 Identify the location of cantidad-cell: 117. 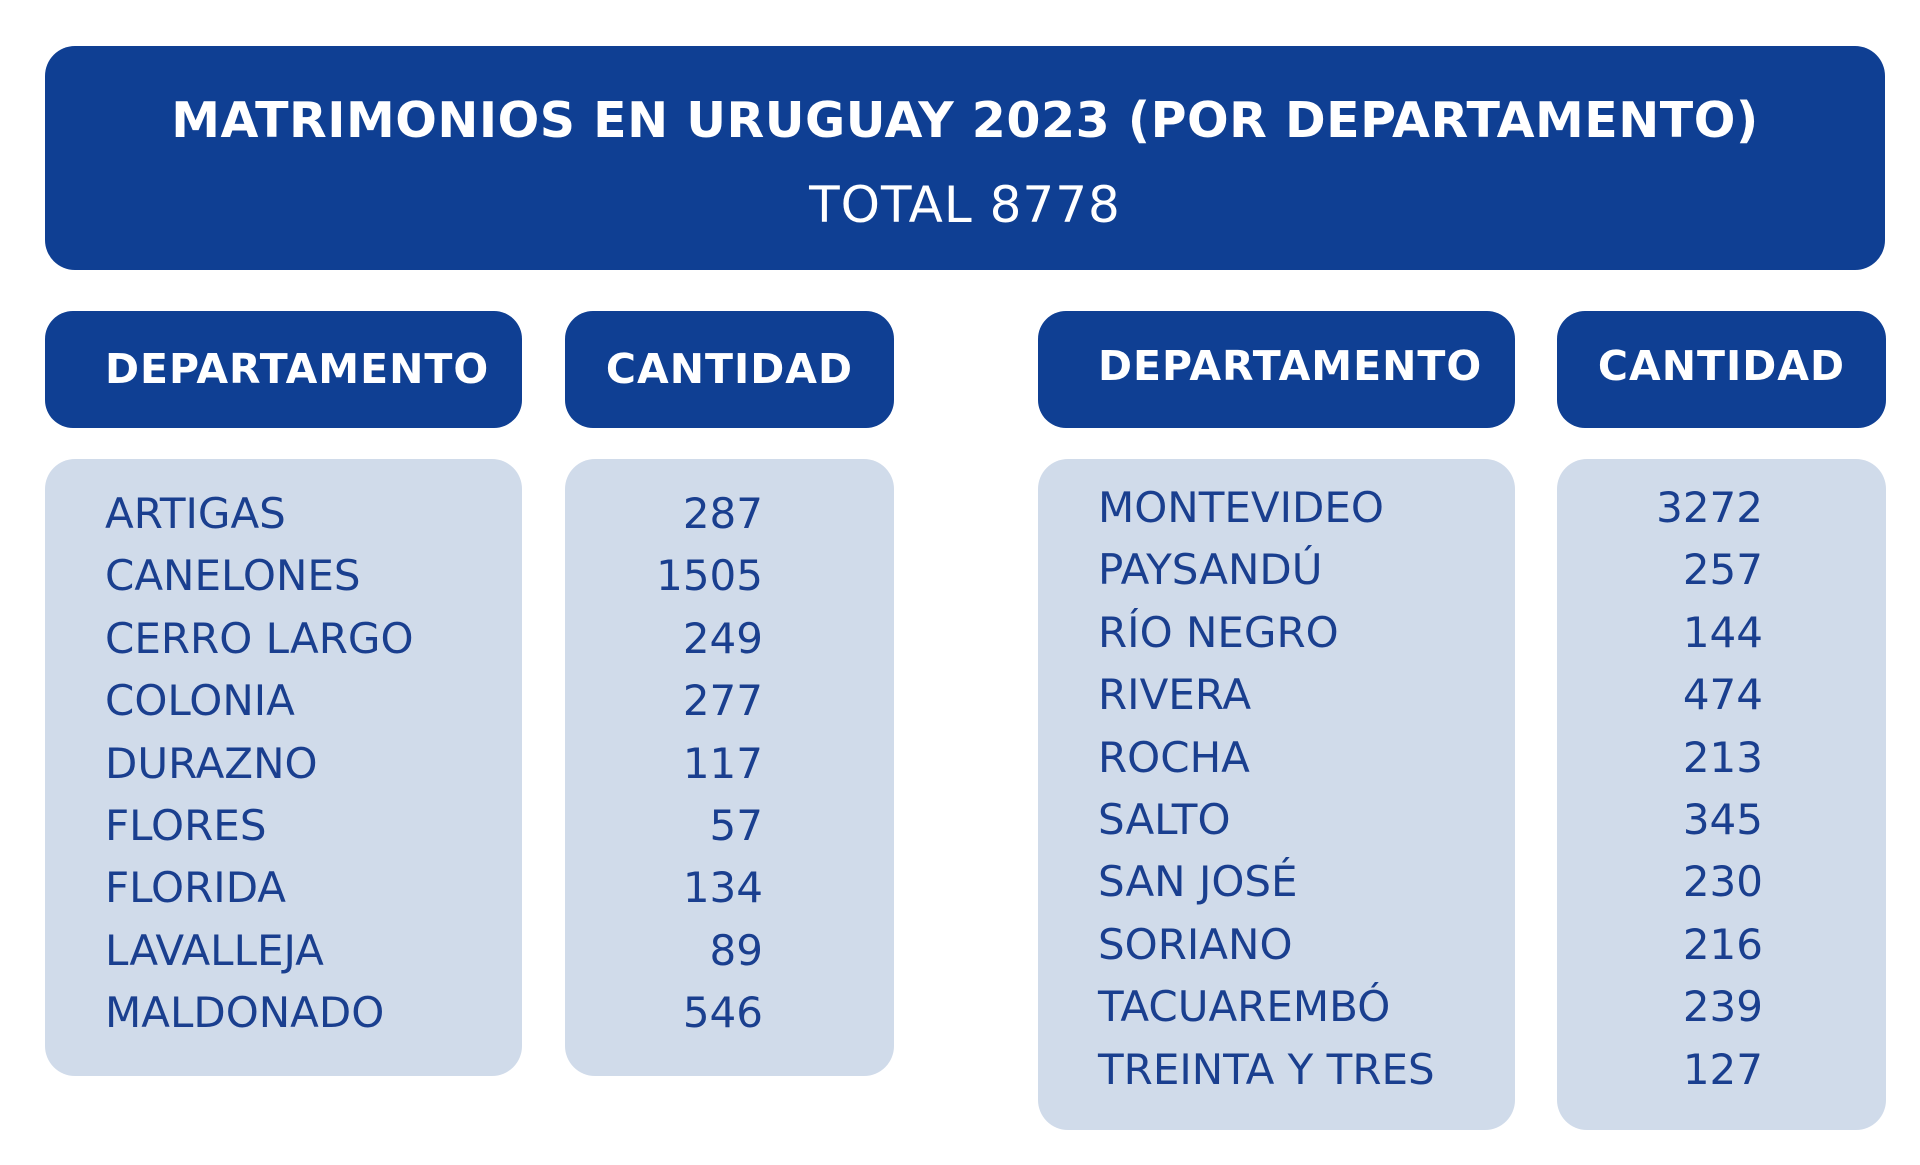
(722, 763).